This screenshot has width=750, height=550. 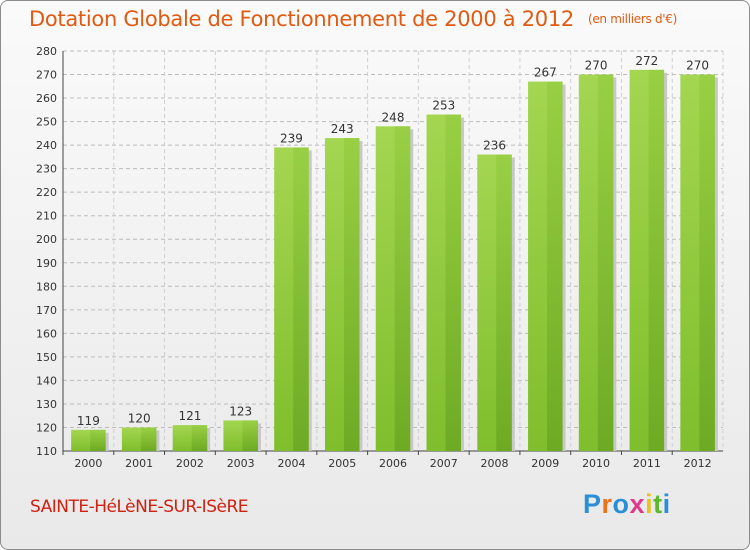 I want to click on y-tick-label: 170, so click(x=46, y=310).